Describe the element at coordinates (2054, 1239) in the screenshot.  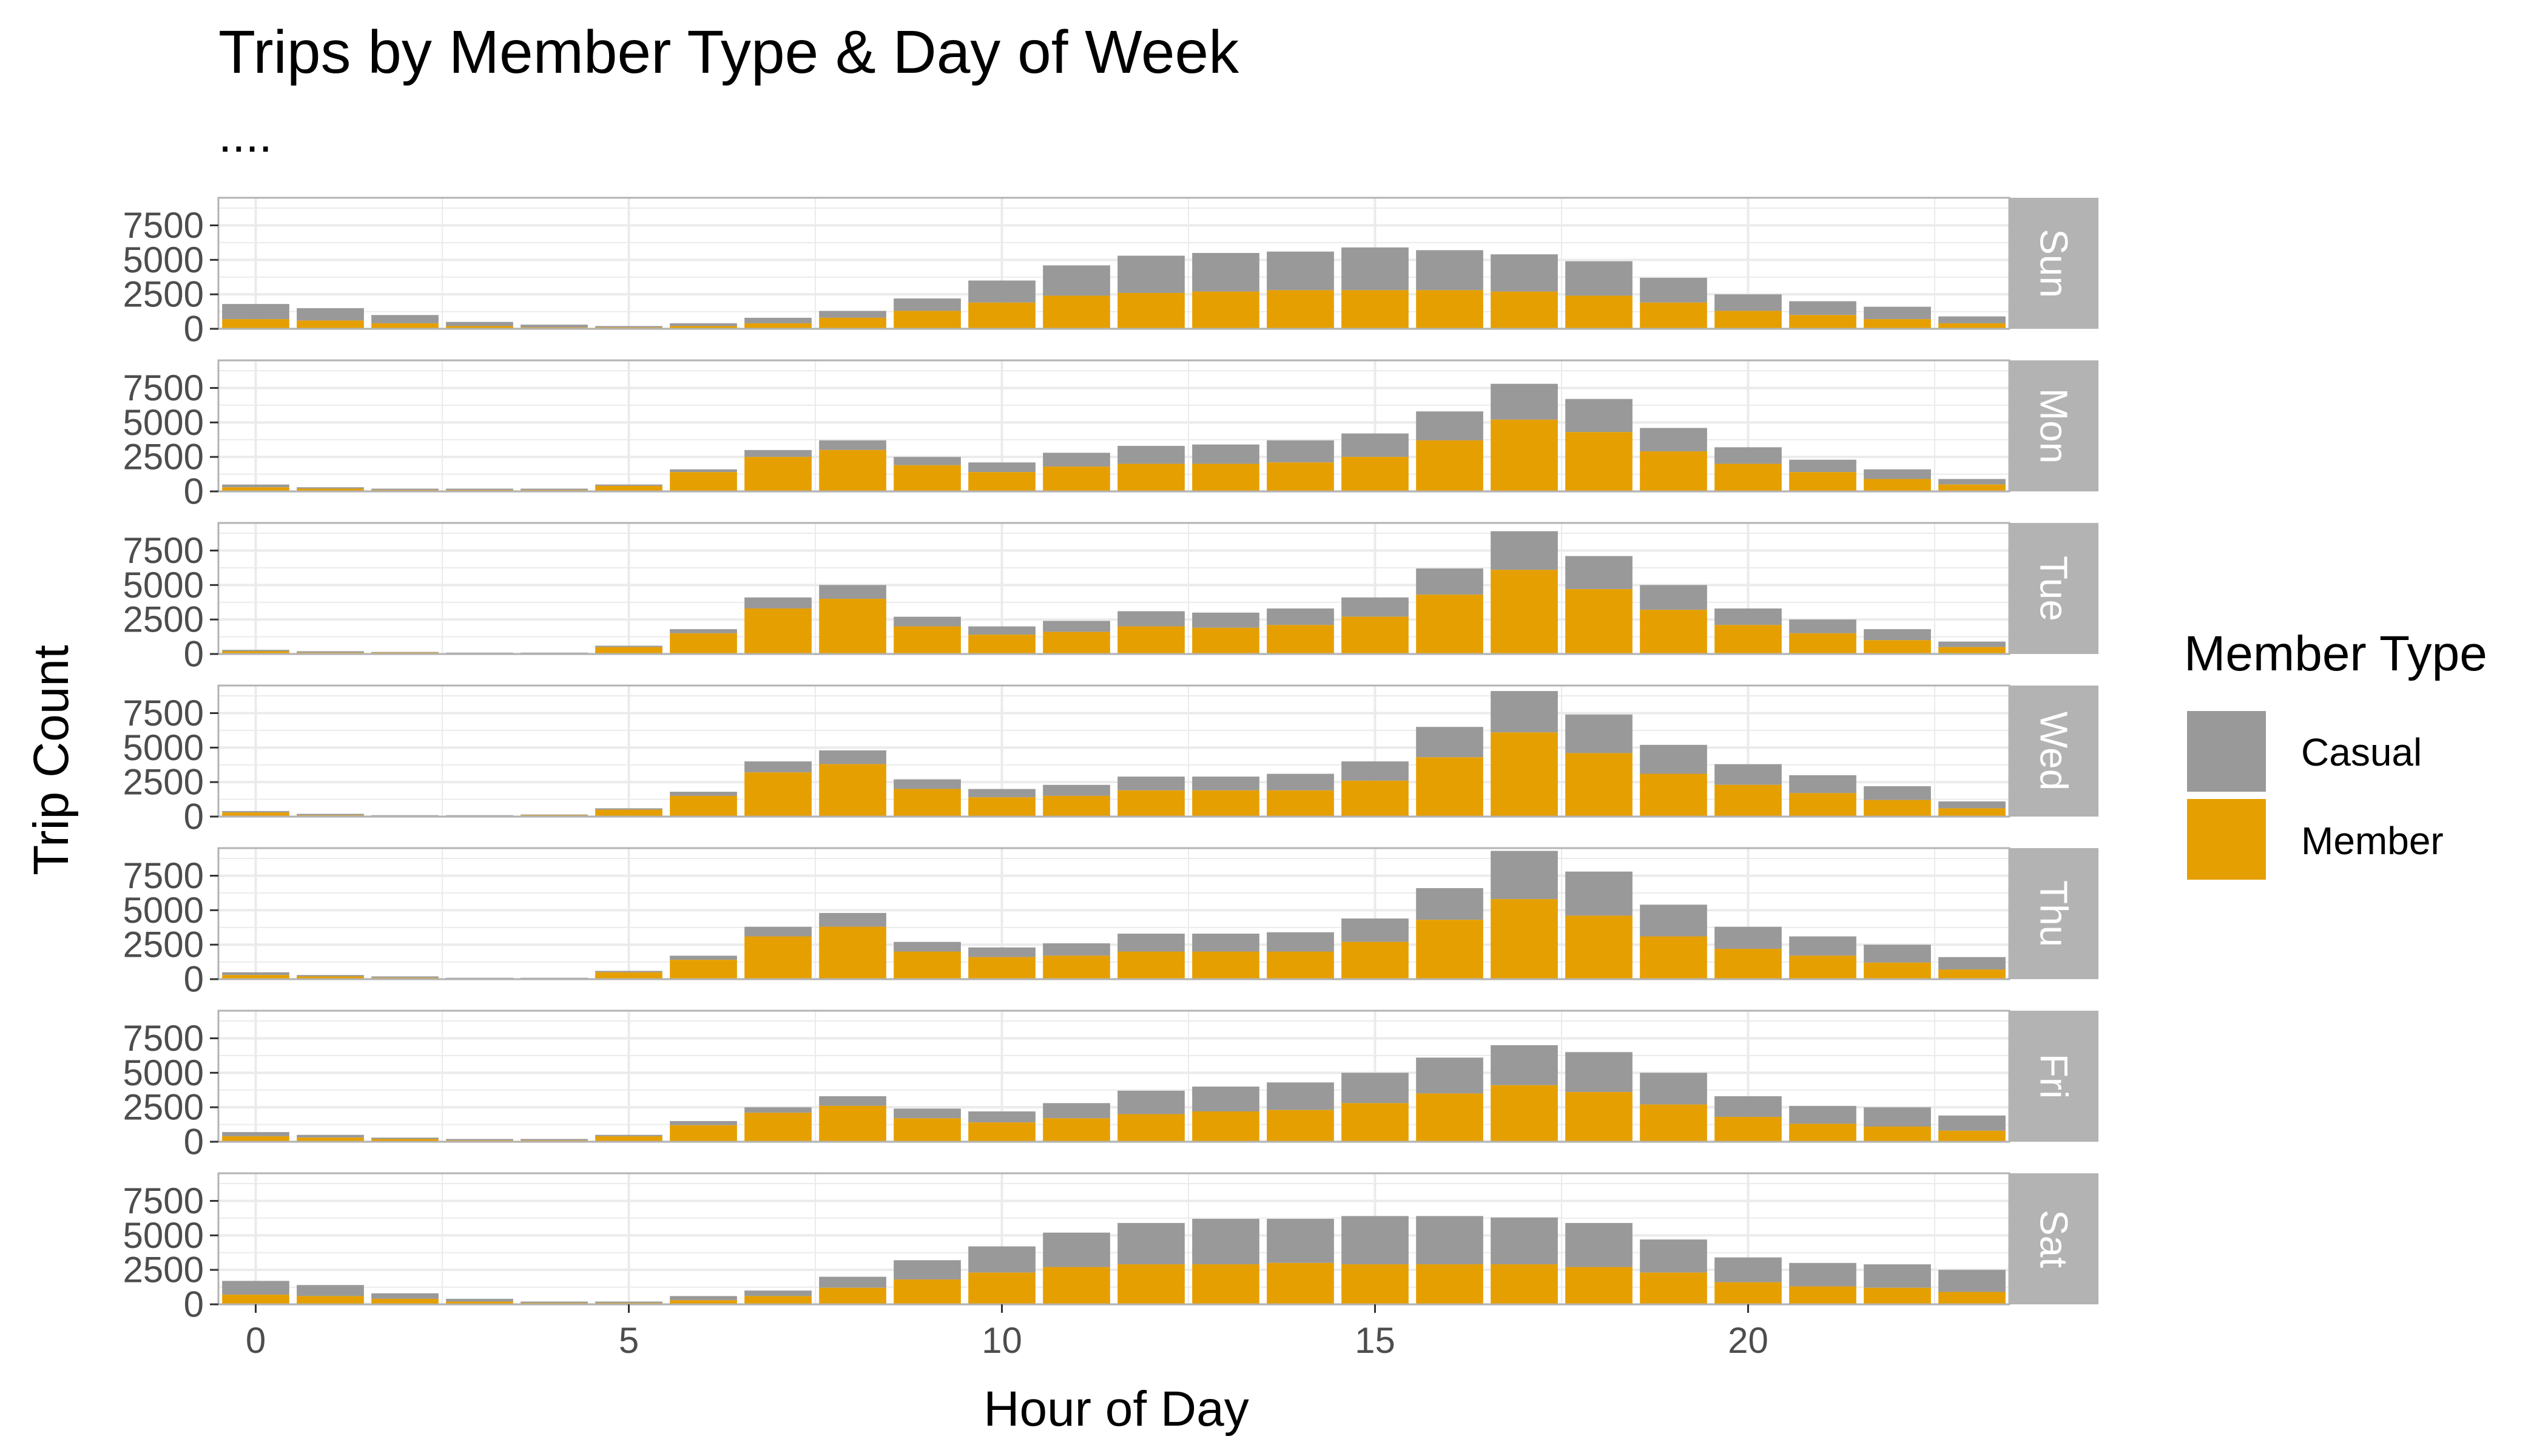
I see `facet-strip-label: Sat` at that location.